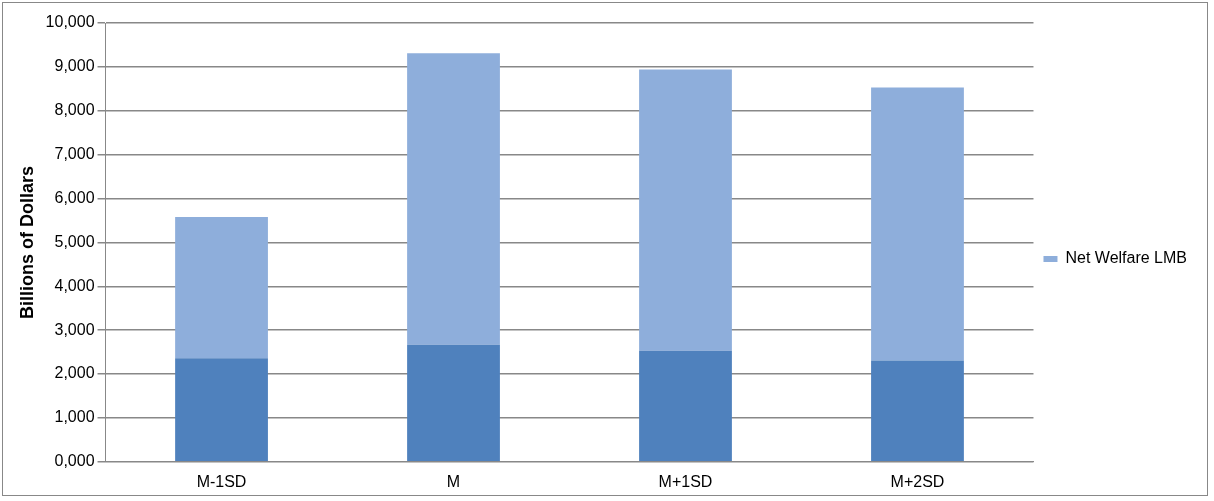 This screenshot has height=501, width=1214. What do you see at coordinates (1126, 258) in the screenshot?
I see `legend-label: Net Welfare LMB` at bounding box center [1126, 258].